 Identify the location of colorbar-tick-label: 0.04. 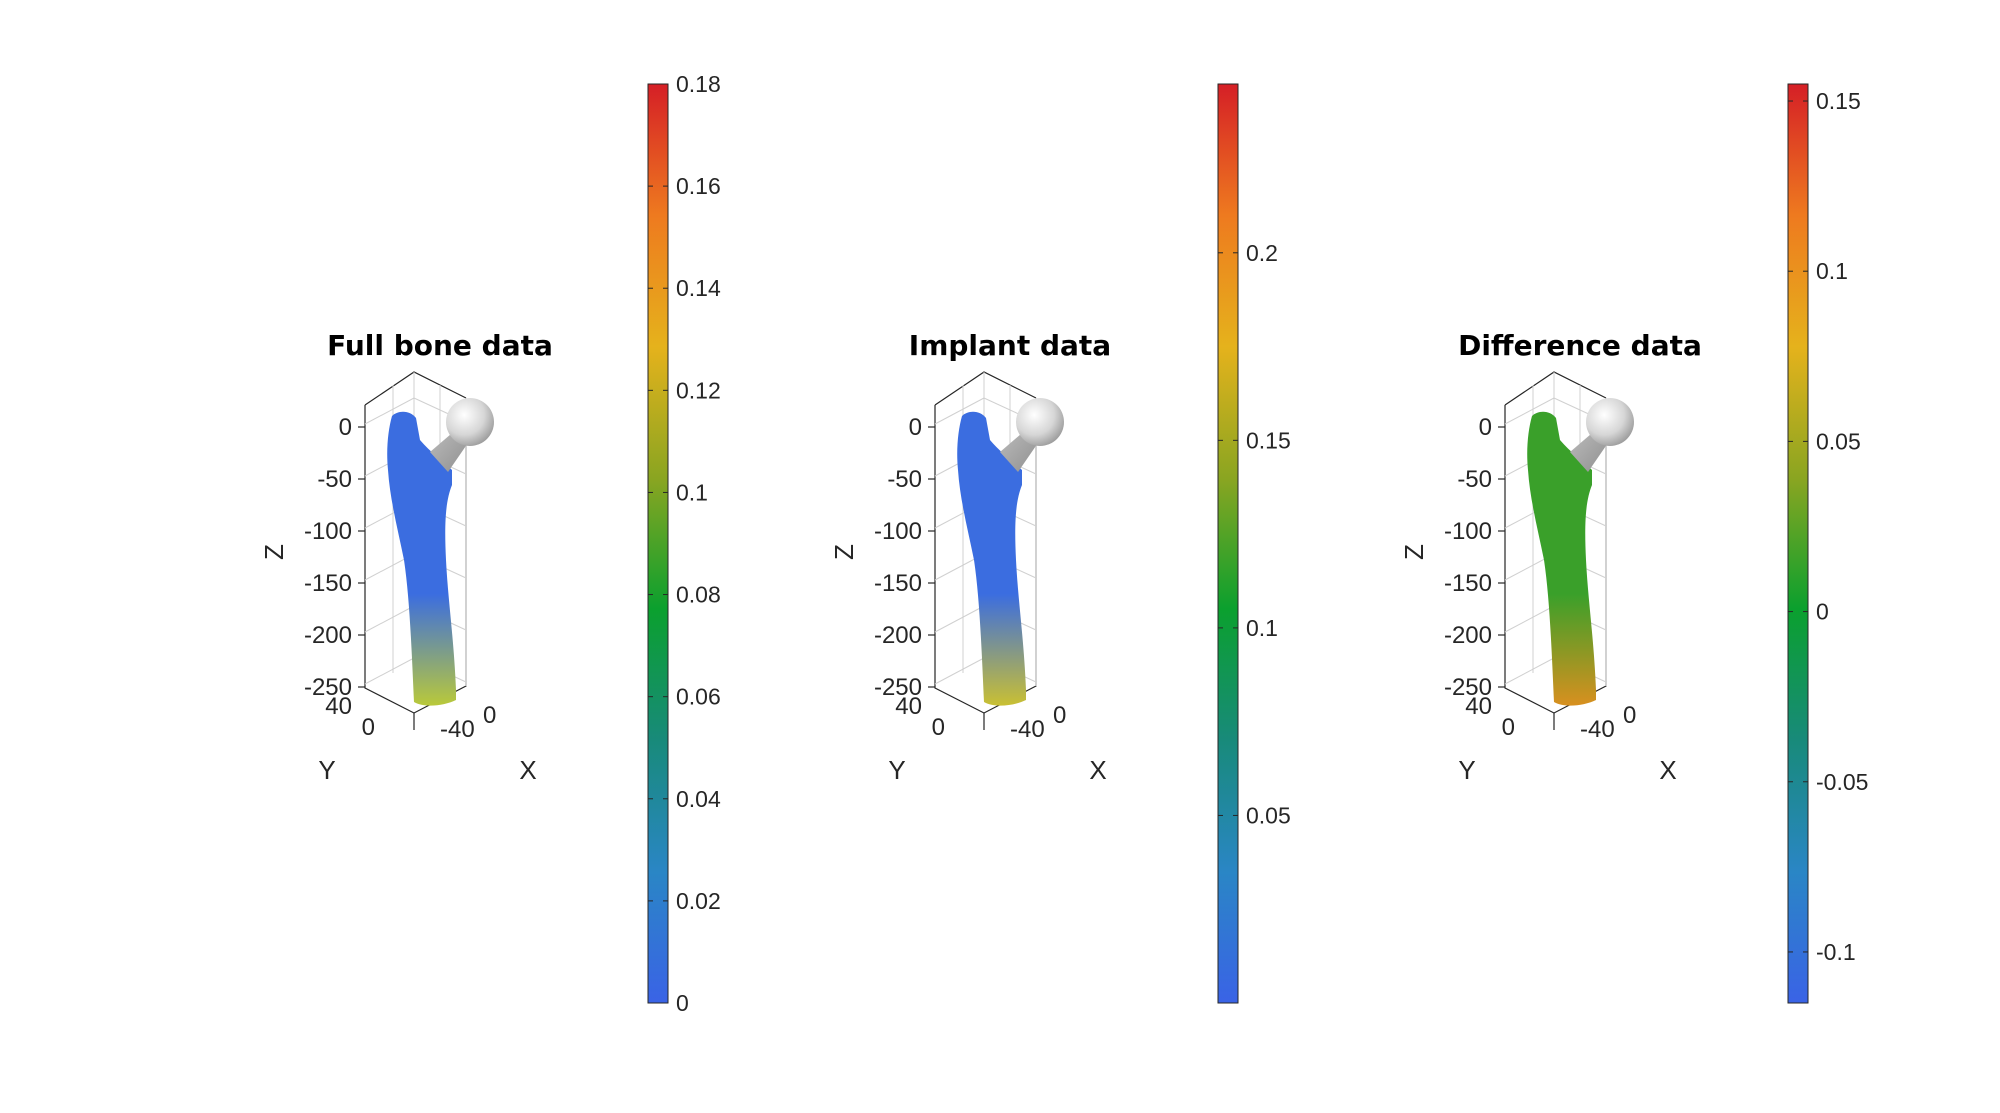
(698, 799).